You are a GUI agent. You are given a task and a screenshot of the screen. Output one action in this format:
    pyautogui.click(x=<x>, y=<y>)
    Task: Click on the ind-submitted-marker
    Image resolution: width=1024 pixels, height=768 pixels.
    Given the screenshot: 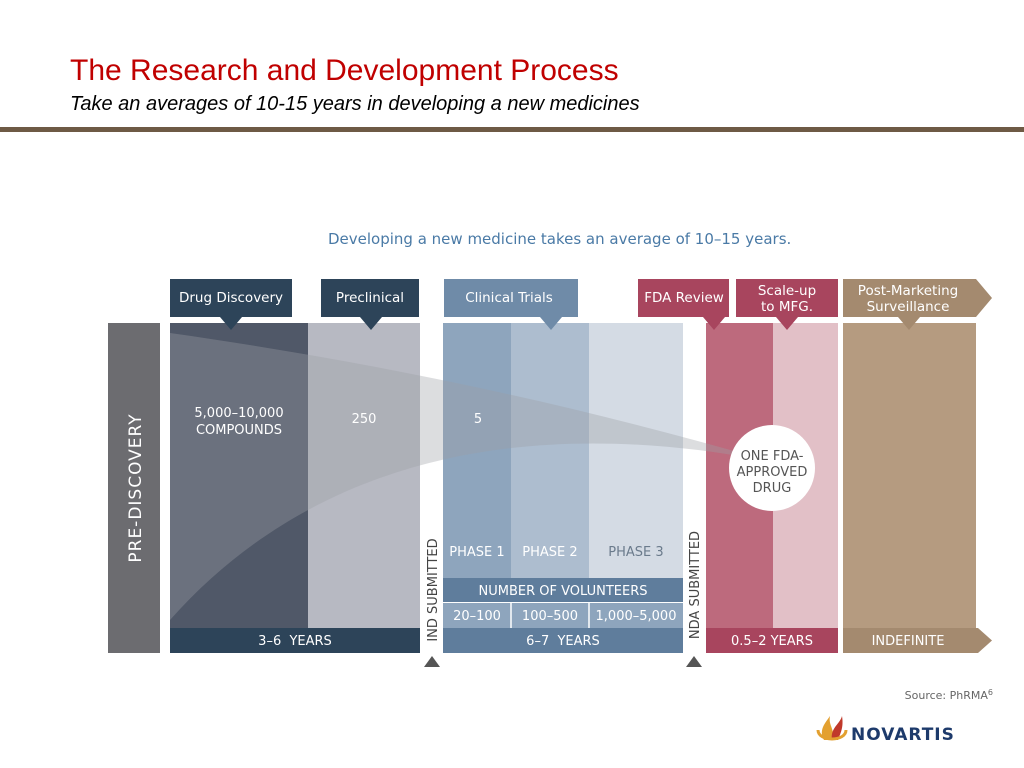 What is the action you would take?
    pyautogui.click(x=432, y=661)
    